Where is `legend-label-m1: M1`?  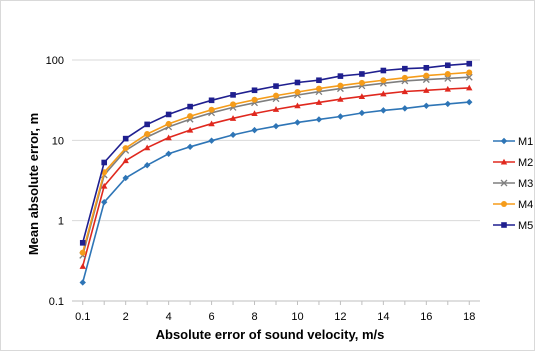 legend-label-m1: M1 is located at coordinates (525, 142).